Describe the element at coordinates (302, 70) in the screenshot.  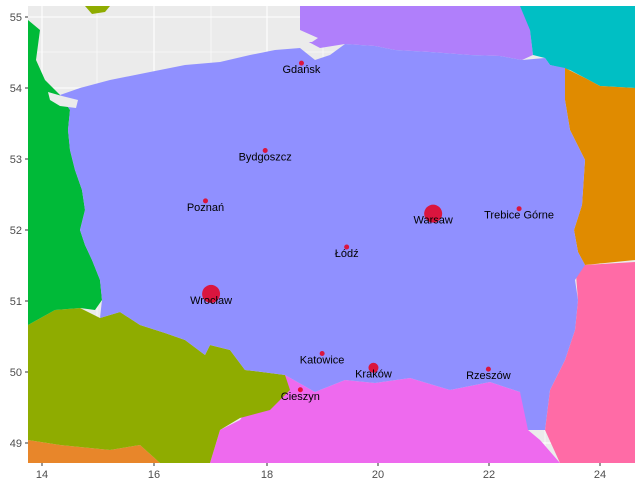
I see `city-label: Gdańsk` at that location.